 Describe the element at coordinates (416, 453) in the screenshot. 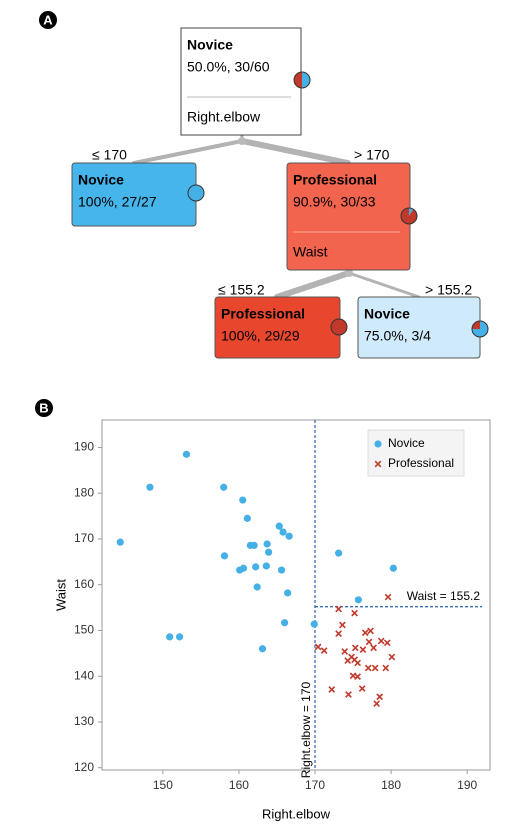

I see `legend-box` at that location.